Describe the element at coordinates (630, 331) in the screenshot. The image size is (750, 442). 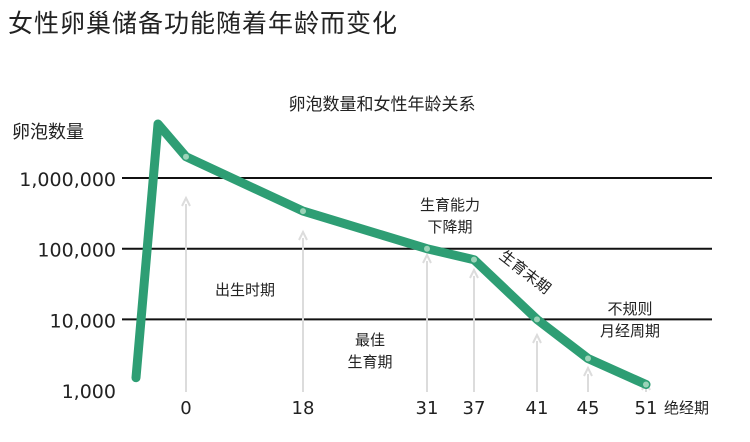
I see `annotation-line: 月经周期` at that location.